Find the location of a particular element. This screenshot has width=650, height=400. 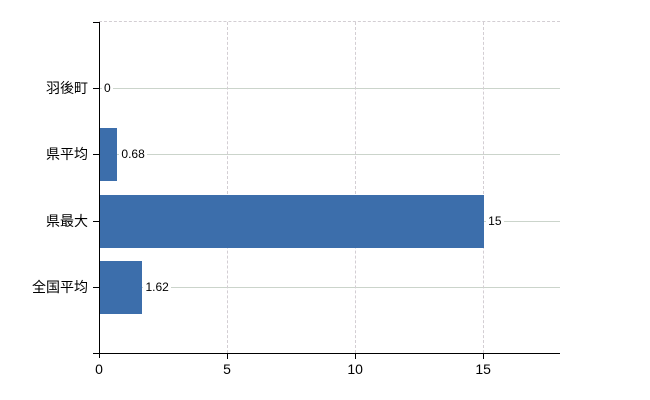

bar-value-label: 15 is located at coordinates (495, 221).